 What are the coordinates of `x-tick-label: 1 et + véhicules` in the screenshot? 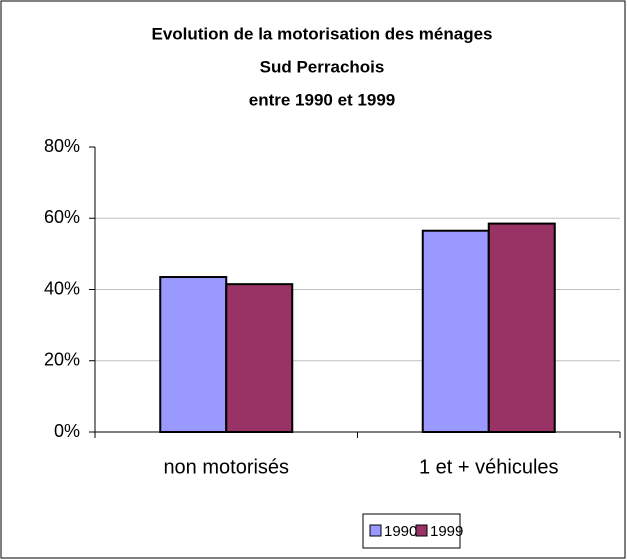 It's located at (489, 467).